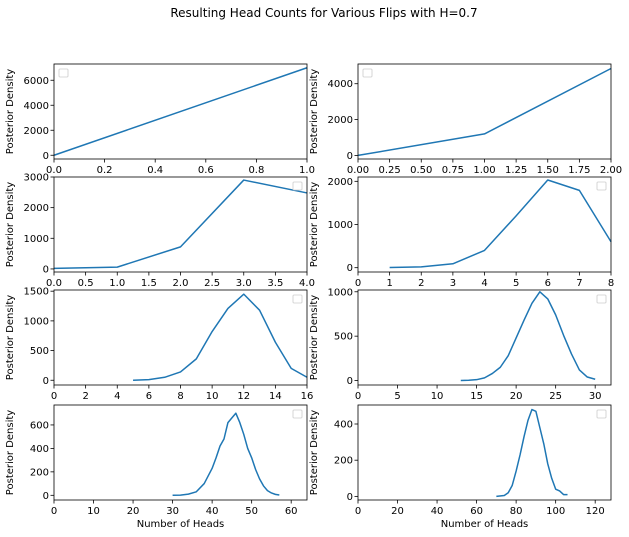 The width and height of the screenshot is (629, 537). Describe the element at coordinates (244, 283) in the screenshot. I see `x-tick-label: 3.0` at that location.